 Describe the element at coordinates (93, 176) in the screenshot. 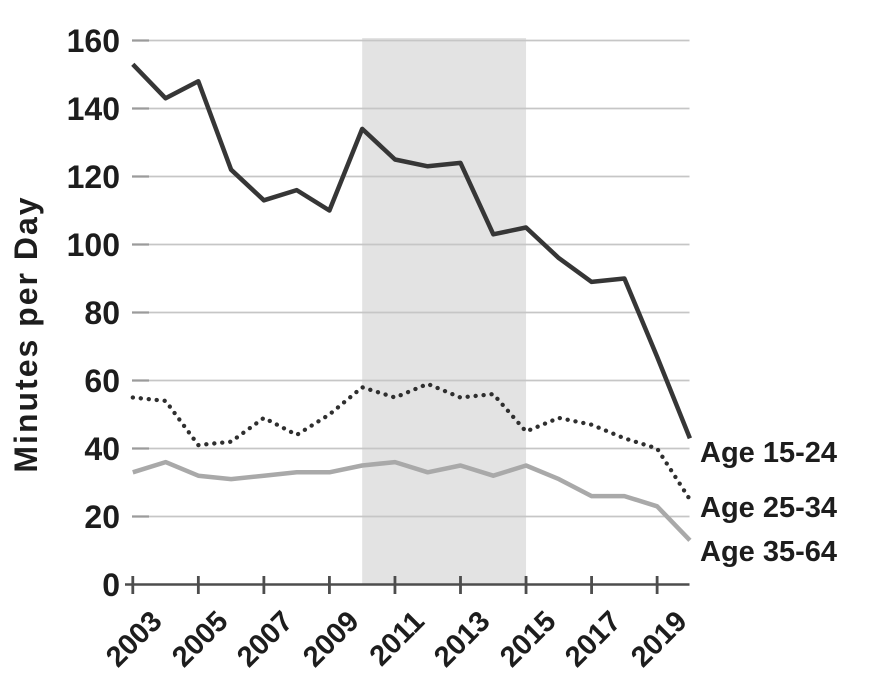

I see `y-tick-label: 120` at that location.